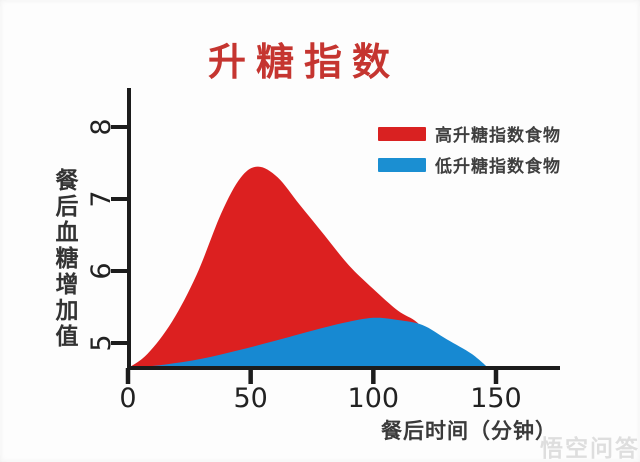 This screenshot has height=462, width=640. Describe the element at coordinates (250, 398) in the screenshot. I see `x-tick-label: 50` at that location.